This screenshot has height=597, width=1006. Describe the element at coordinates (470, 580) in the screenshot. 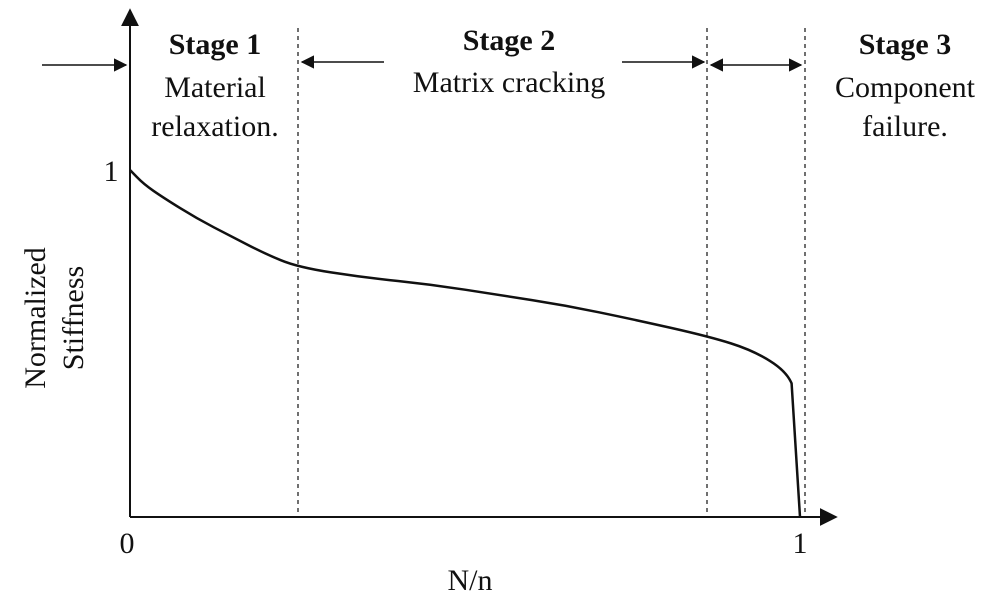

I see `x-axis-label: N/n` at that location.